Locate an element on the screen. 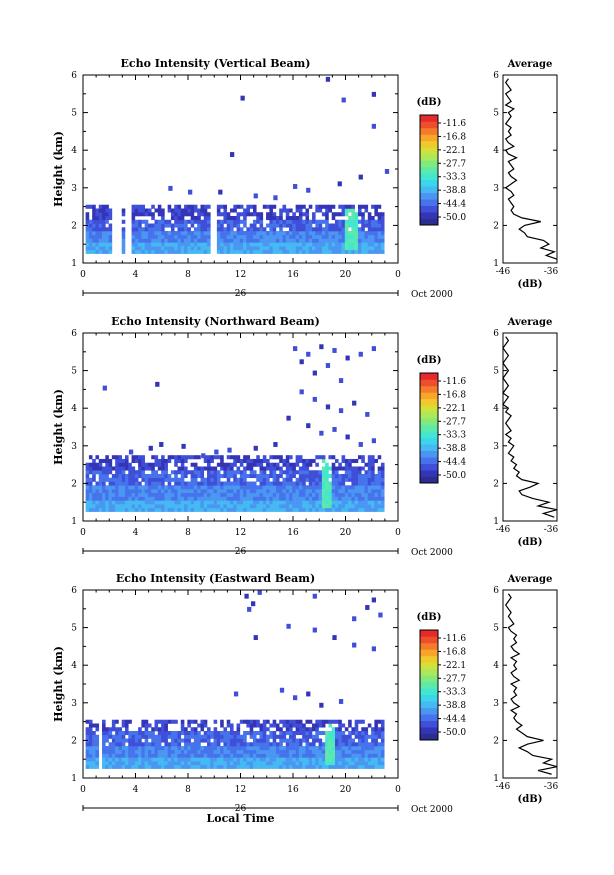 The height and width of the screenshot is (875, 614). y-tick-label: 5 is located at coordinates (74, 114).